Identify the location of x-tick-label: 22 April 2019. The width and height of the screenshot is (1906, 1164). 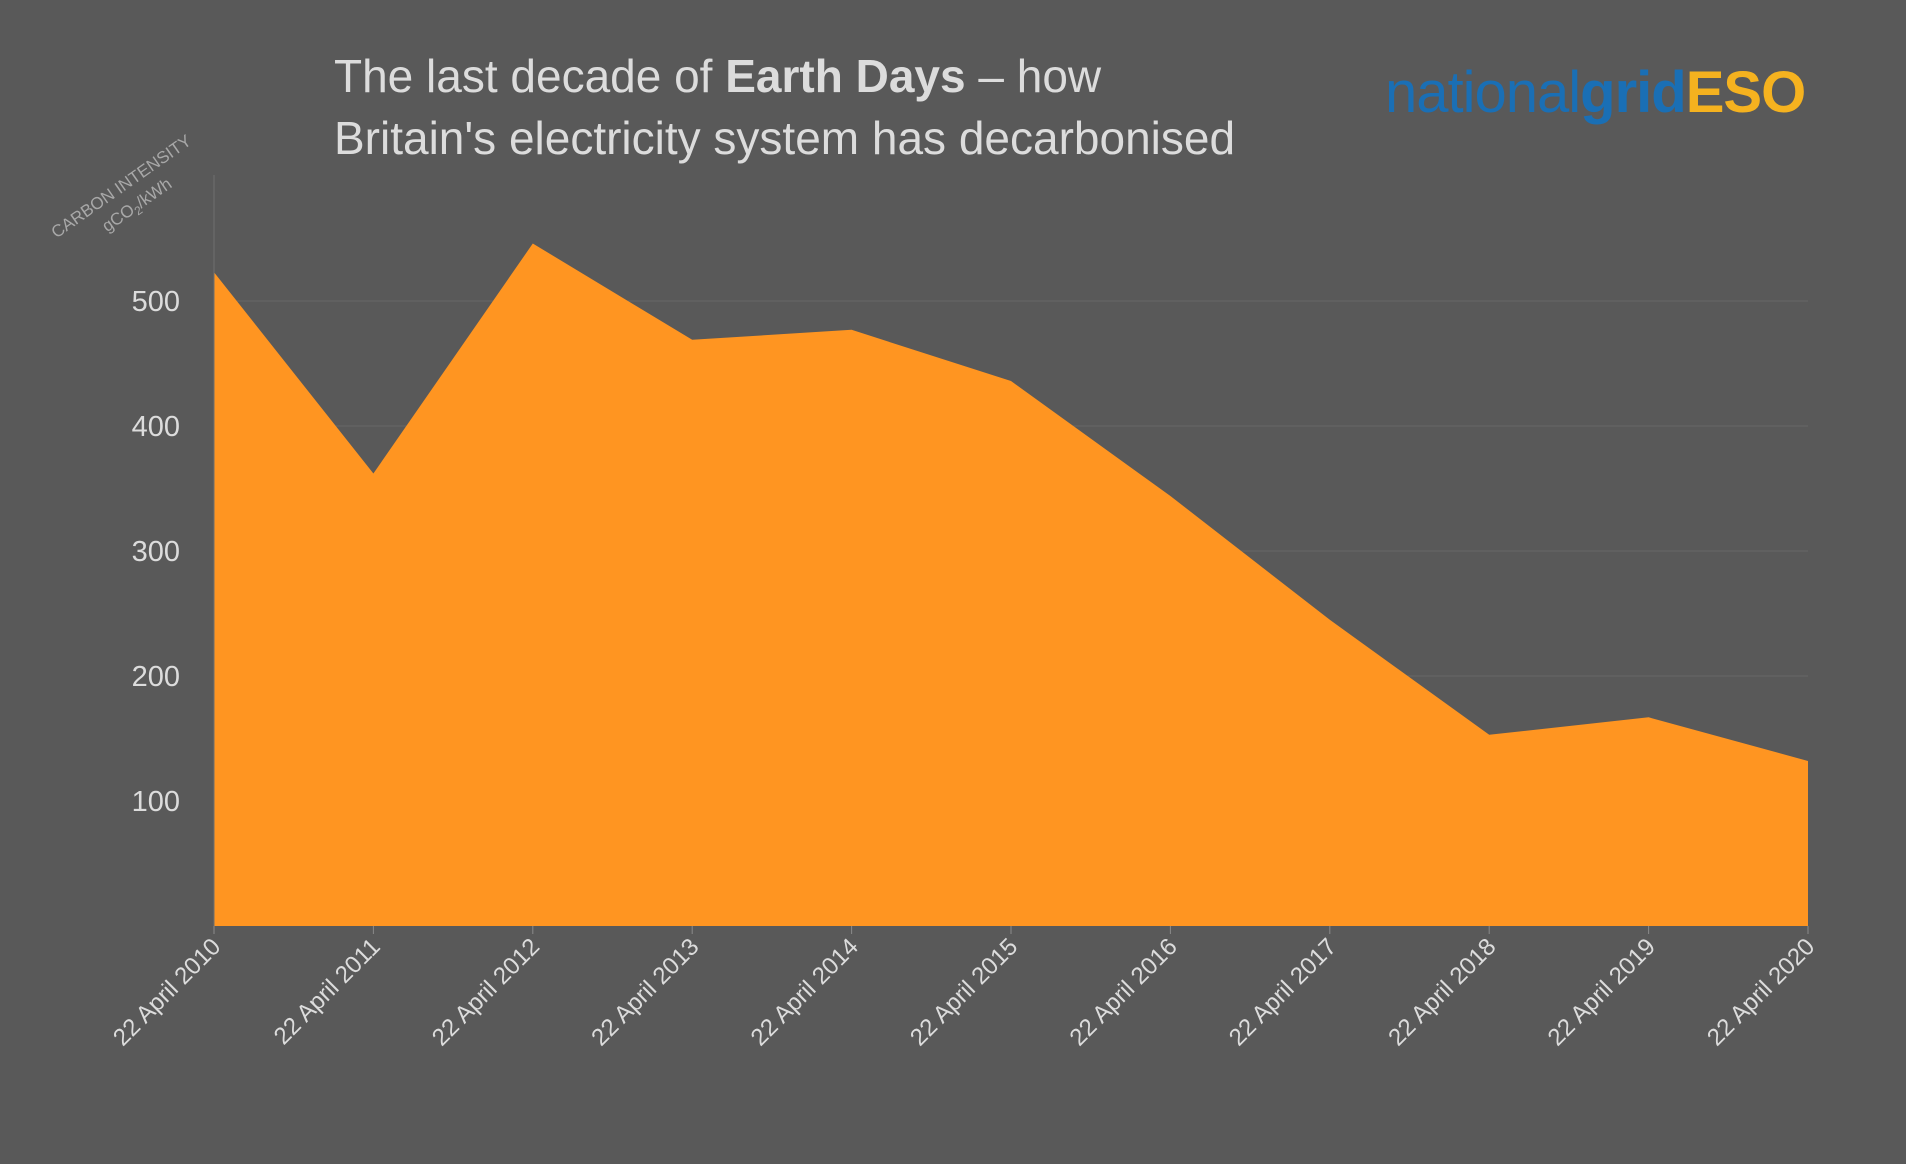
(1602, 992).